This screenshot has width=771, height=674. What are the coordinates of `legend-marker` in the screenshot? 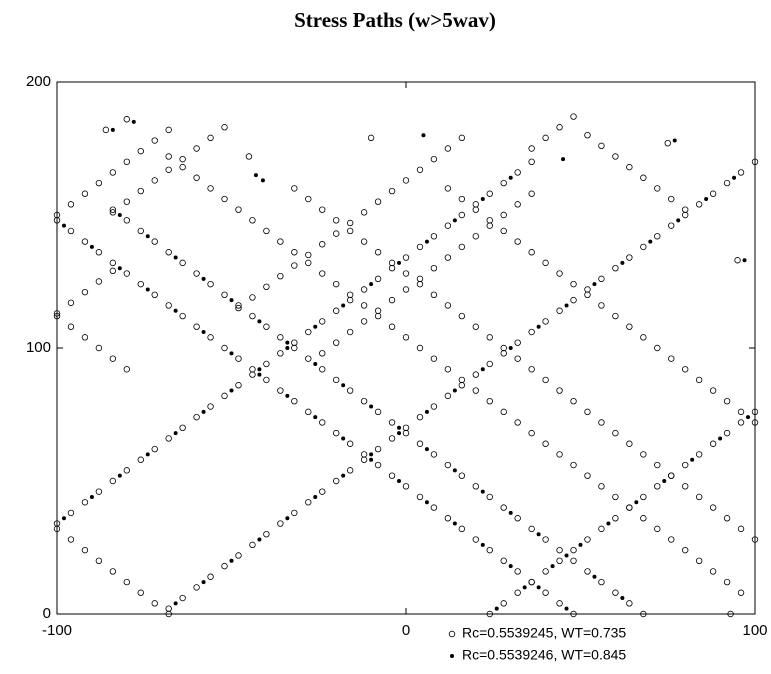 It's located at (452, 656).